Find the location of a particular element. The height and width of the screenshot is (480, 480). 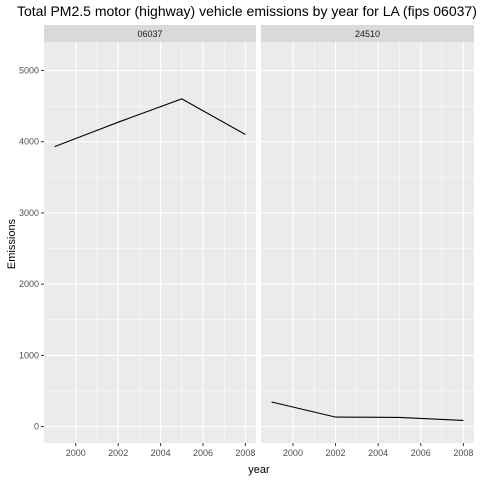

x-axis-title: year is located at coordinates (259, 470).